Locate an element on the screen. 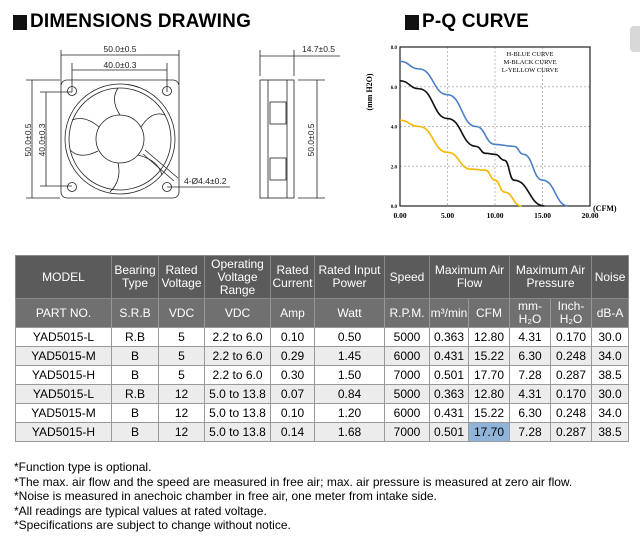 The image size is (640, 546). curve-h is located at coordinates (484, 133).